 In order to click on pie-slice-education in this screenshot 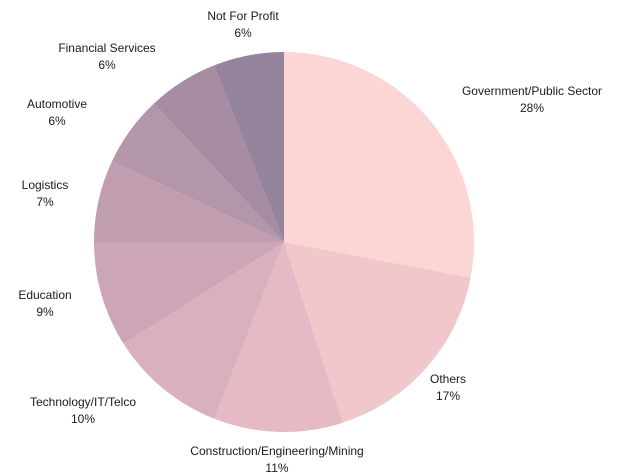, I will do `click(189, 293)`.